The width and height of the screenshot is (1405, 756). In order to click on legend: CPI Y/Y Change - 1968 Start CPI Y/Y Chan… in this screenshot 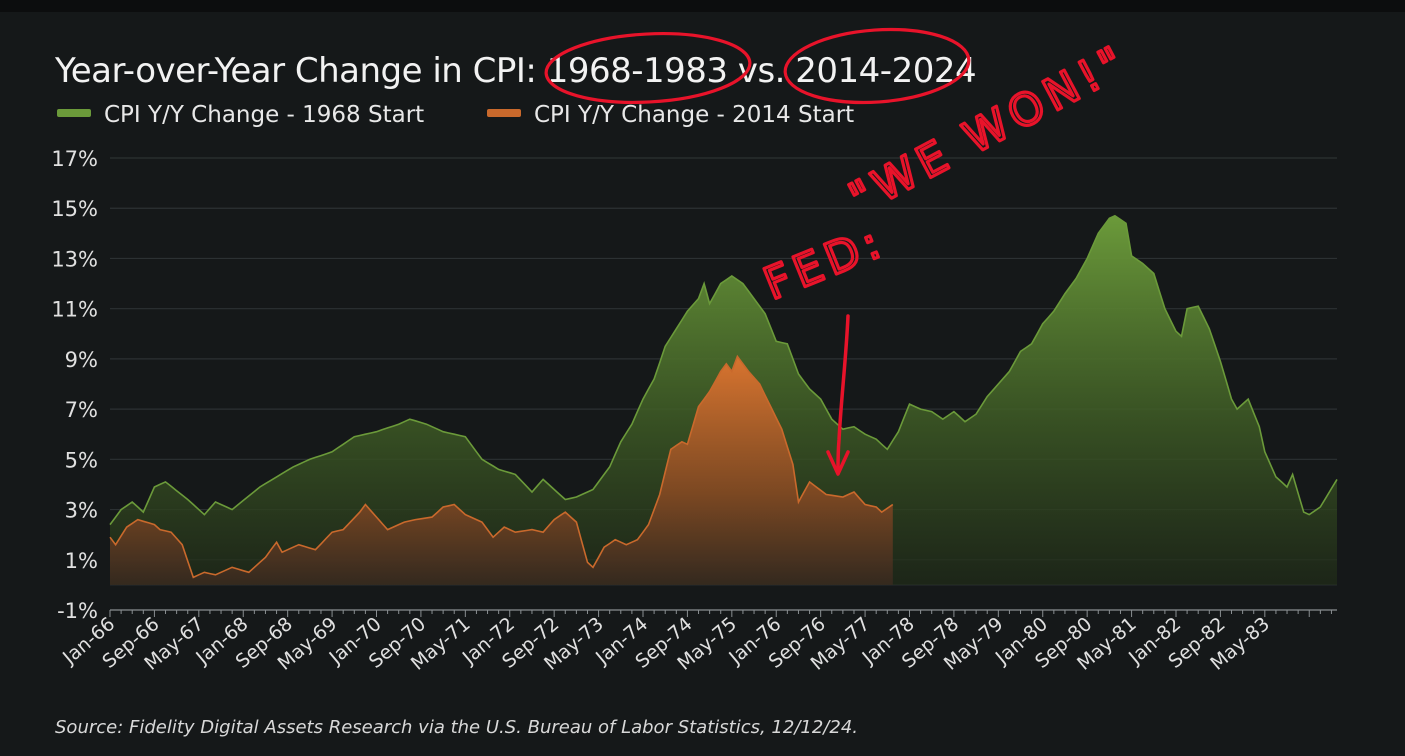, I will do `click(455, 115)`.